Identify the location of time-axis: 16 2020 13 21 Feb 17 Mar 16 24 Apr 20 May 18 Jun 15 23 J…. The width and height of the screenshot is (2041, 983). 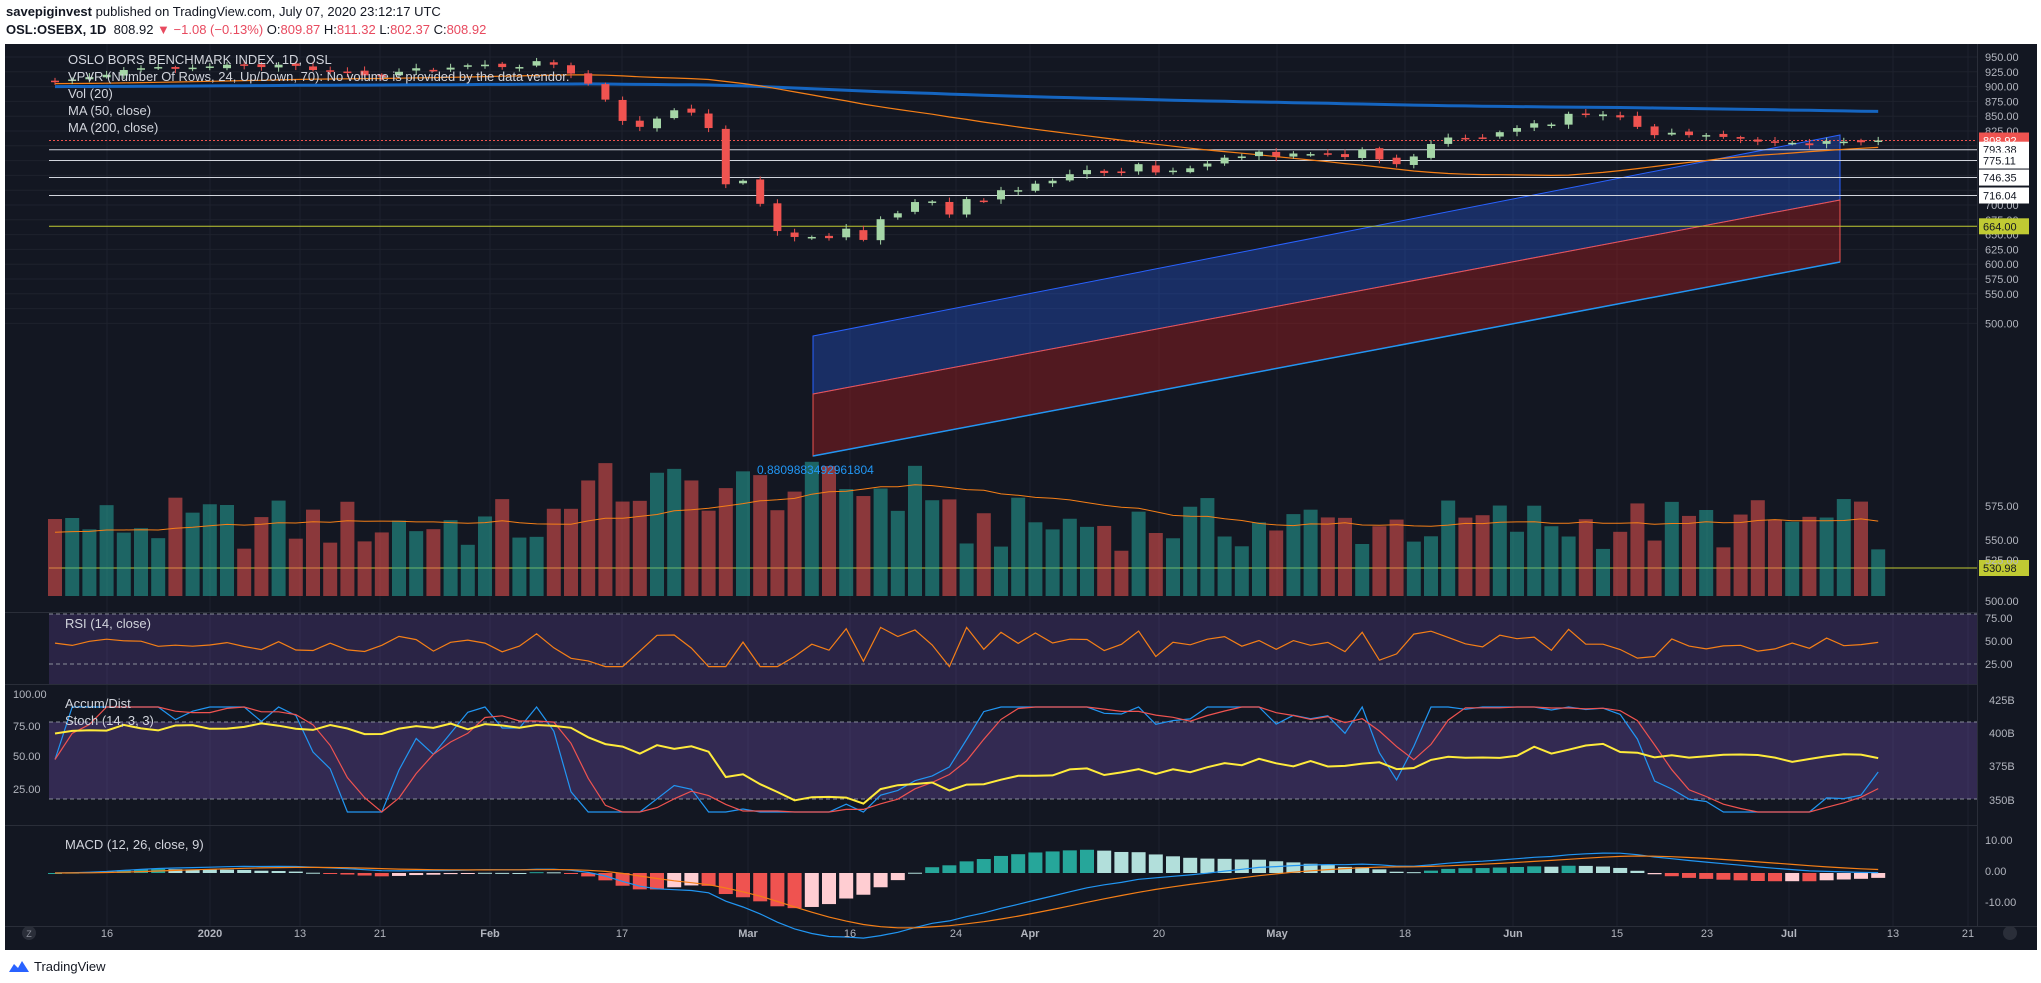
(1037, 934).